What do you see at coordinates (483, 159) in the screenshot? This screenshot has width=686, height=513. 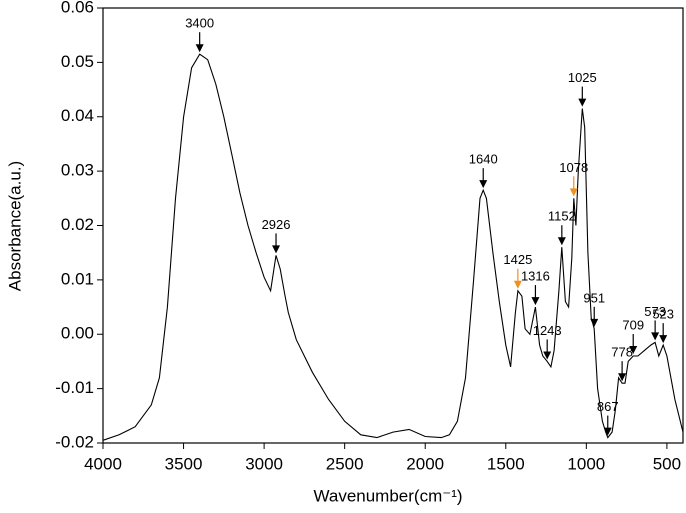 I see `annotation-label: 1640` at bounding box center [483, 159].